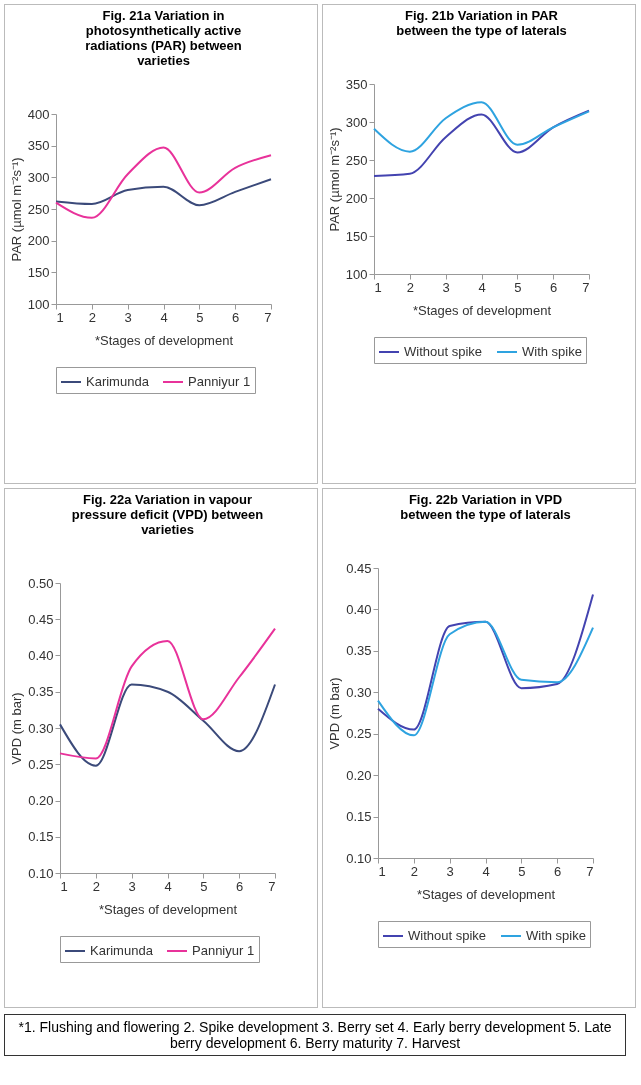  What do you see at coordinates (167, 514) in the screenshot?
I see `chart-title: Fig. 22a Variation in vapour pressure deficit (VPD) between varieties` at bounding box center [167, 514].